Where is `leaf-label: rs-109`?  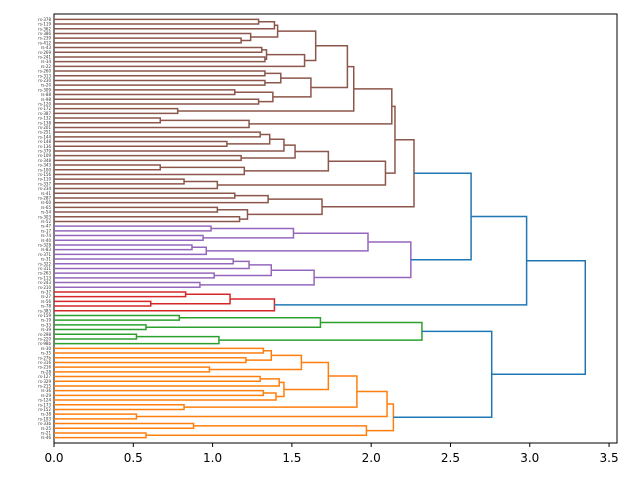 leaf-label: rs-109 is located at coordinates (44, 155).